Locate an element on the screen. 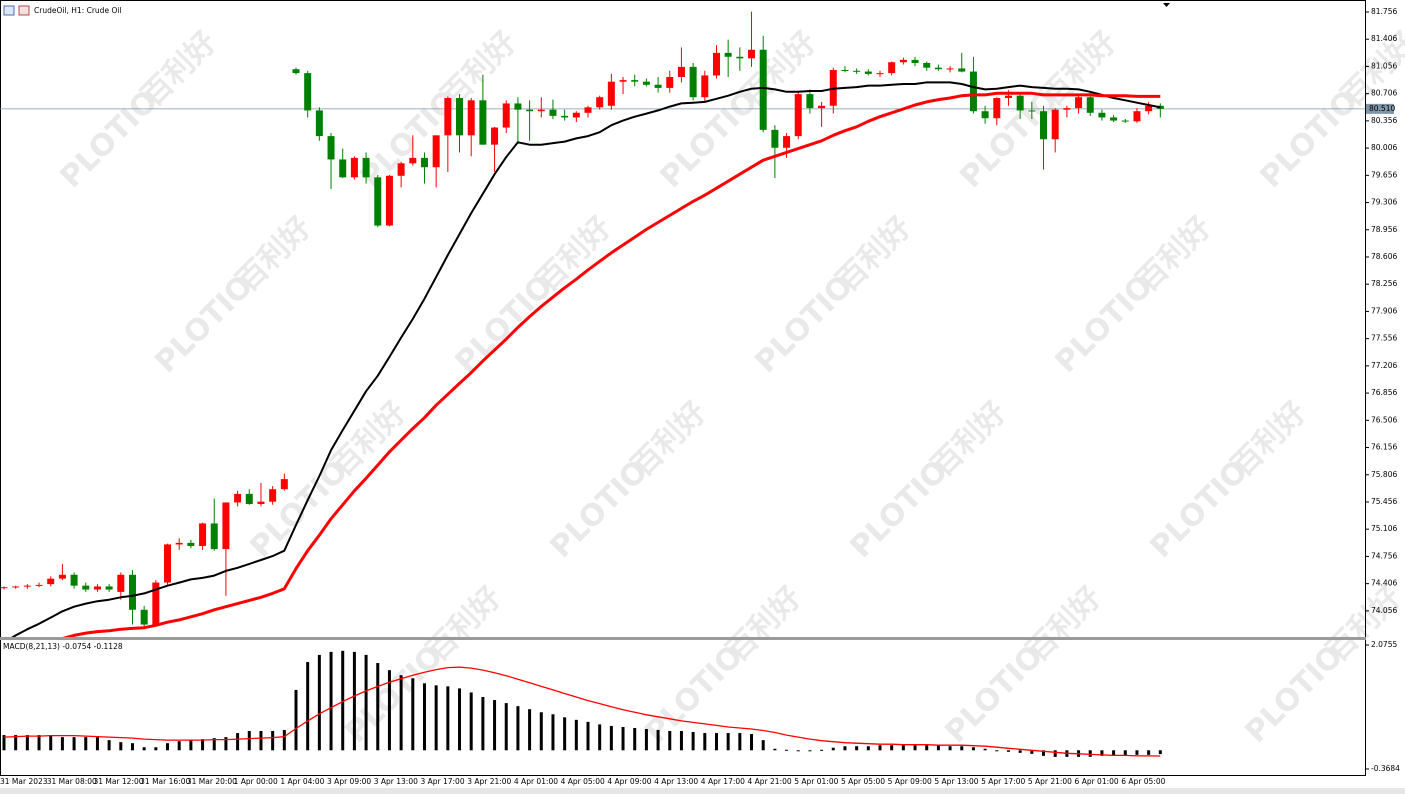 This screenshot has width=1405, height=794. y-tick-label: 81.756 is located at coordinates (1384, 11).